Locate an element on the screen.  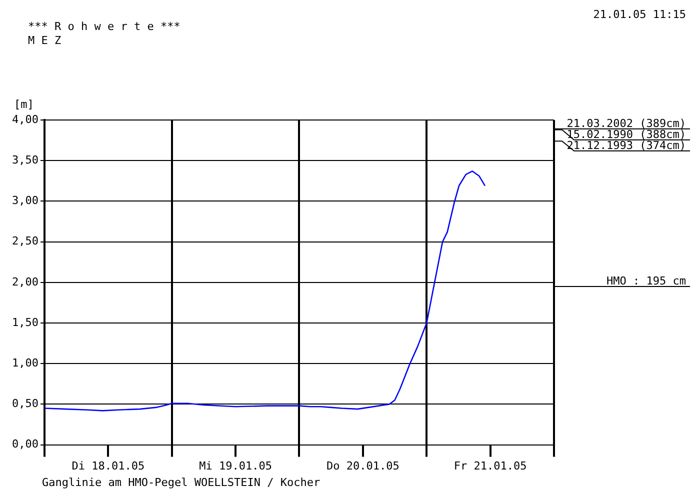
ref-line-label: 21.12.1993 (374cm) is located at coordinates (626, 145).